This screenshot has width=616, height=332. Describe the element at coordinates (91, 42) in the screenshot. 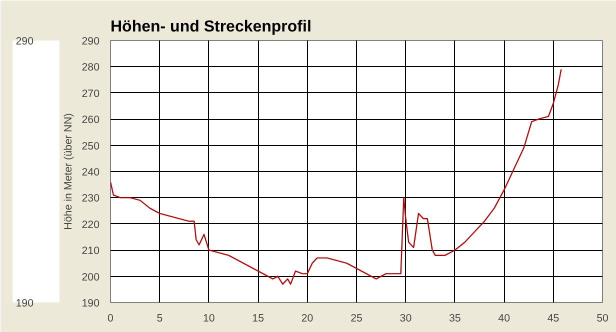

I see `y-tick-label: 290` at that location.